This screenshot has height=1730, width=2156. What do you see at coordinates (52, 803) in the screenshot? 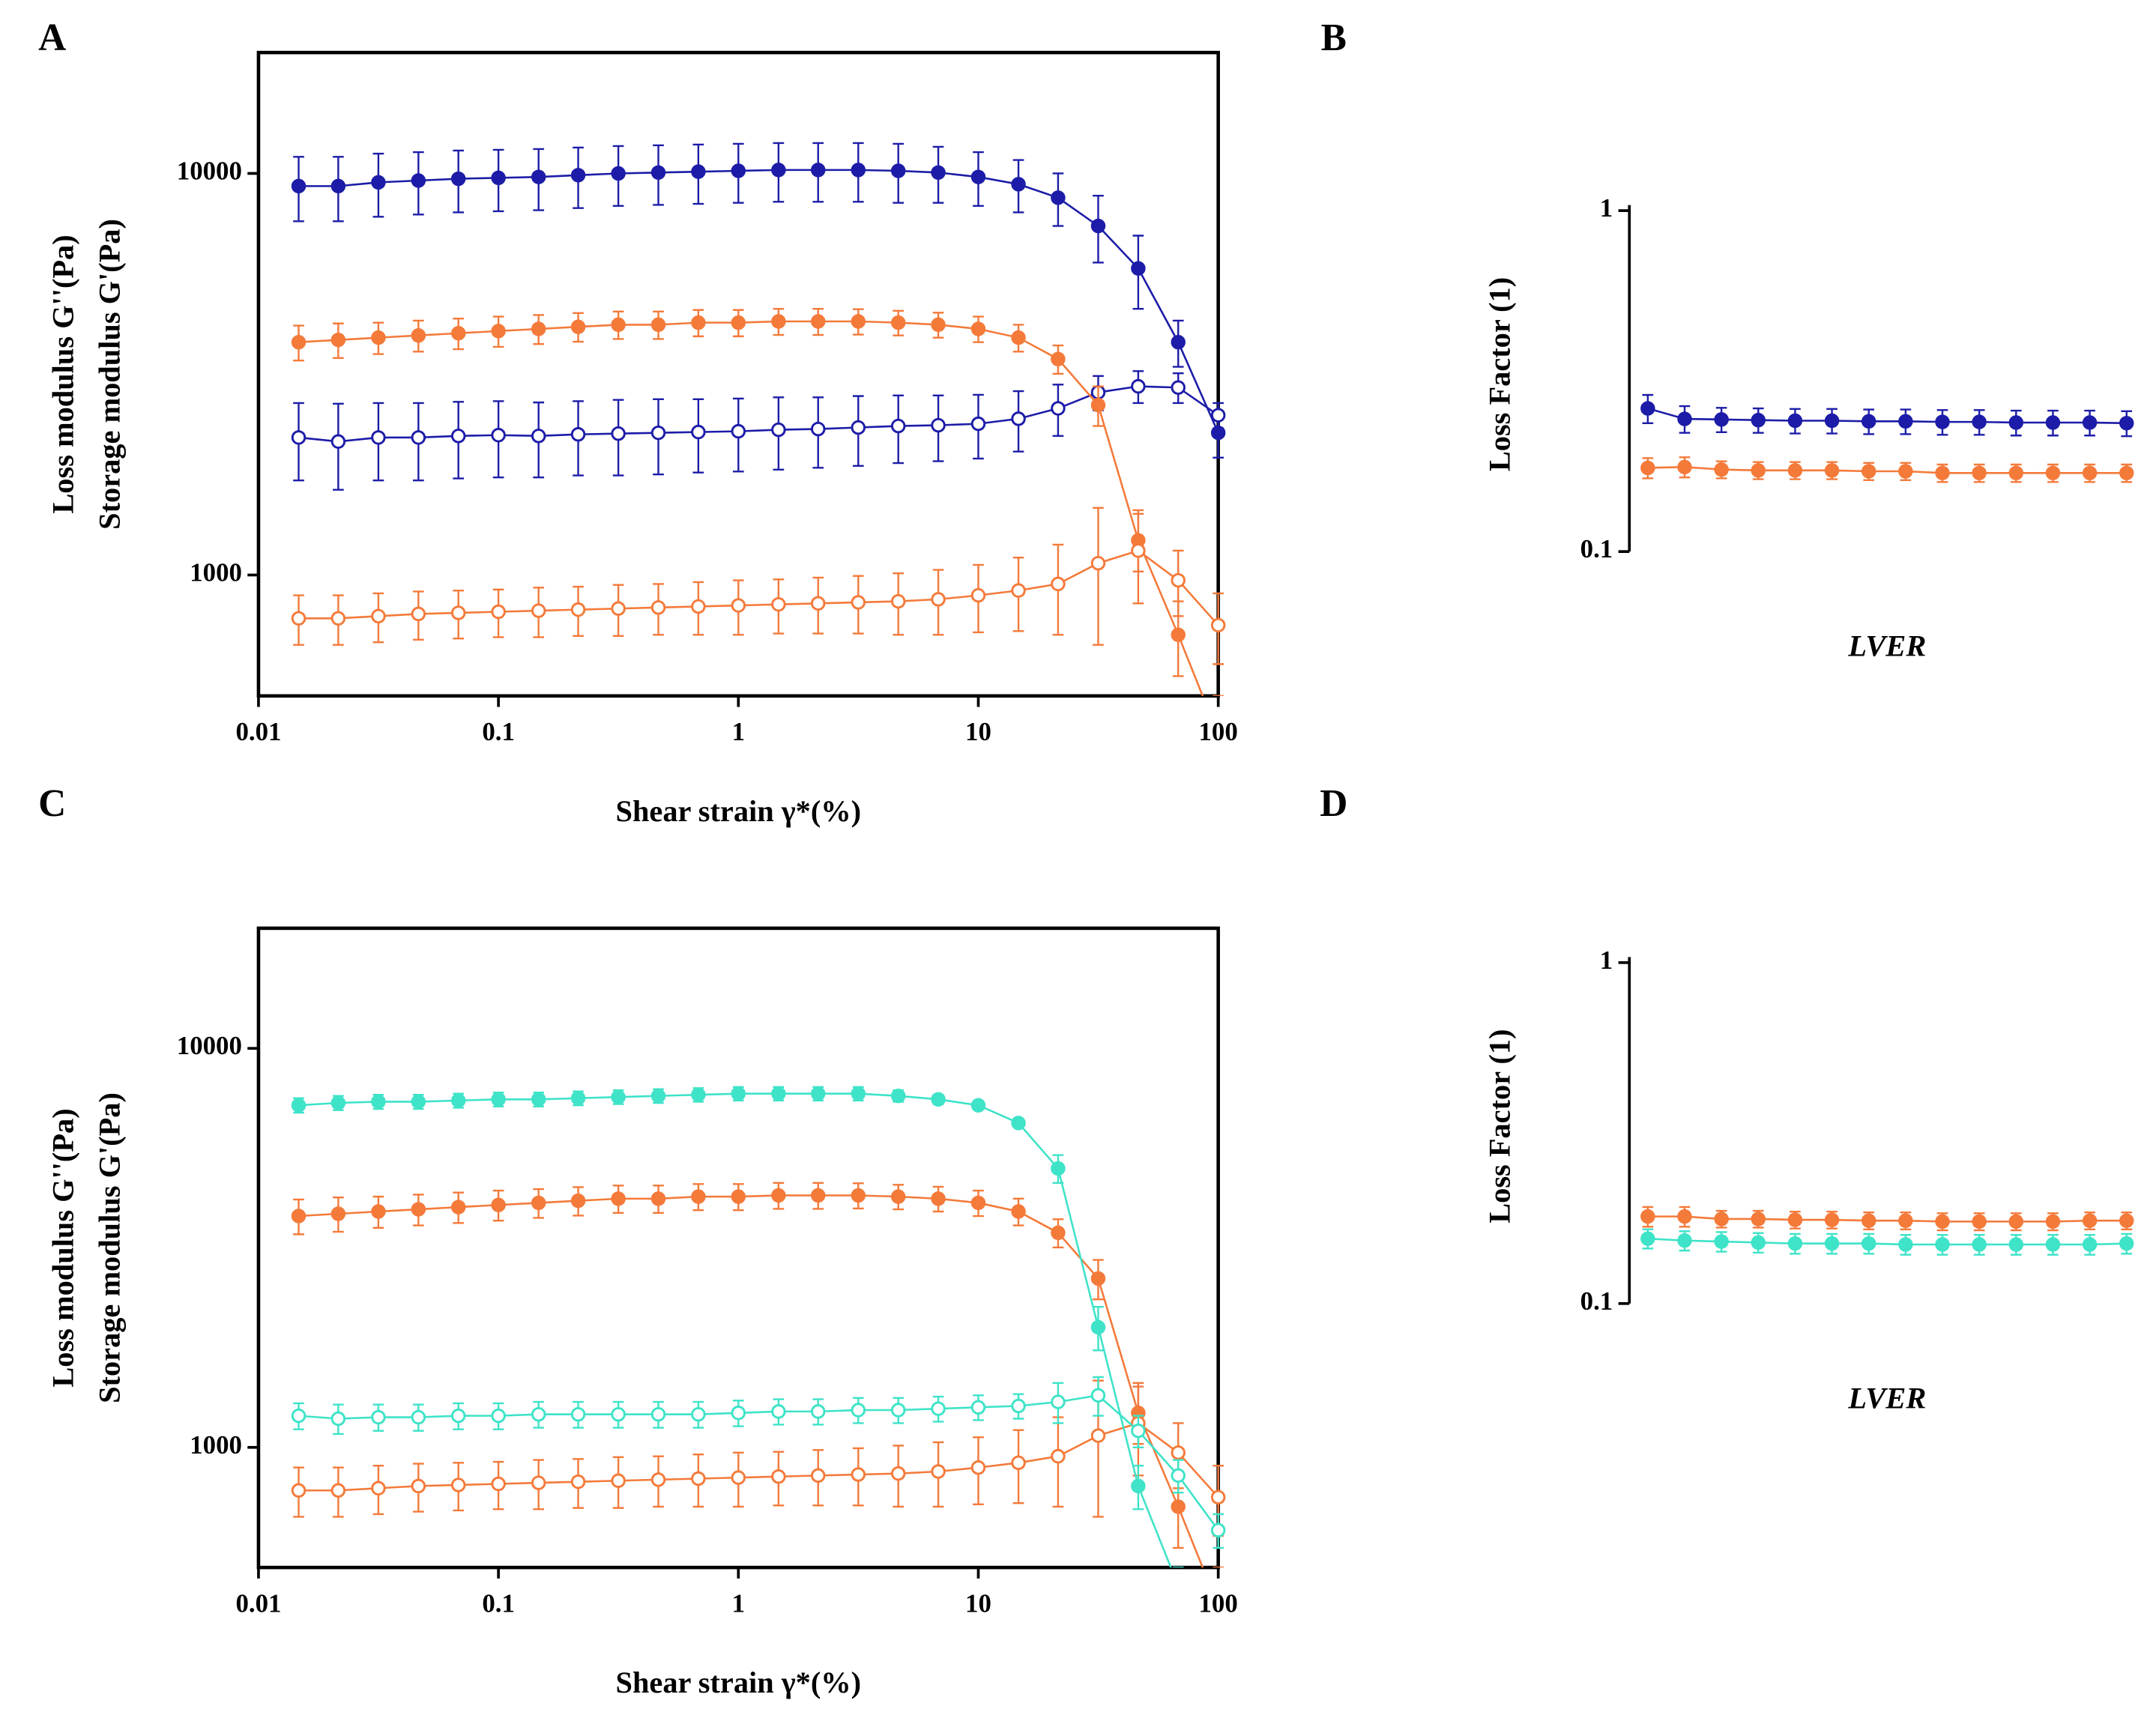
I see `panel-letter: C` at bounding box center [52, 803].